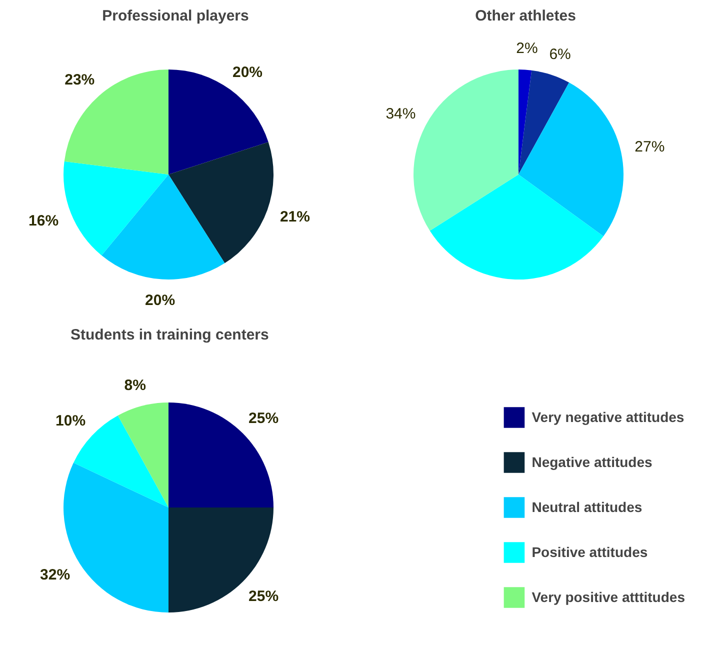 The image size is (711, 672). What do you see at coordinates (135, 385) in the screenshot?
I see `data-label: 8%` at bounding box center [135, 385].